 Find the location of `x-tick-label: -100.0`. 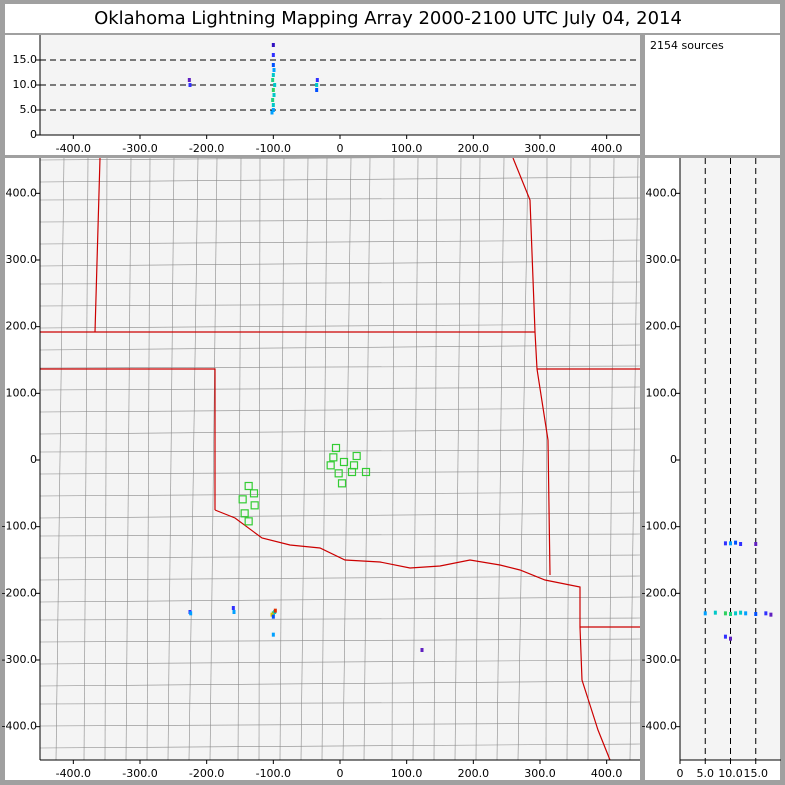

x-tick-label: -100.0 is located at coordinates (273, 773).